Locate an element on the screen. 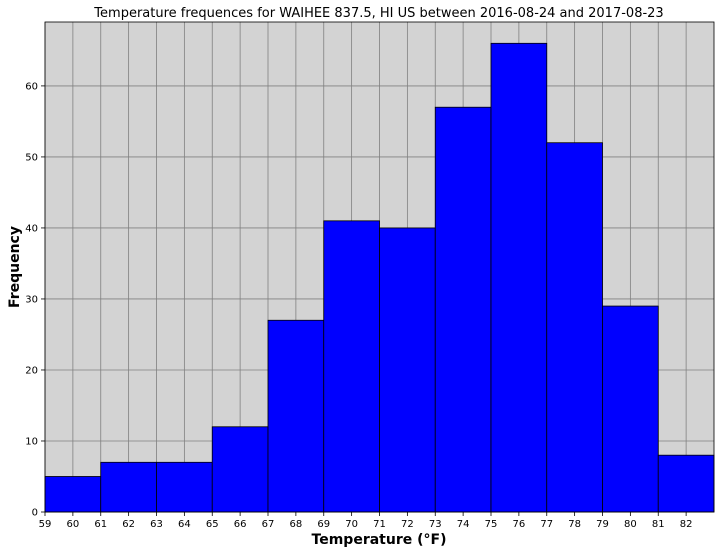 This screenshot has width=725, height=554. y-tick-label: 20 is located at coordinates (31, 370).